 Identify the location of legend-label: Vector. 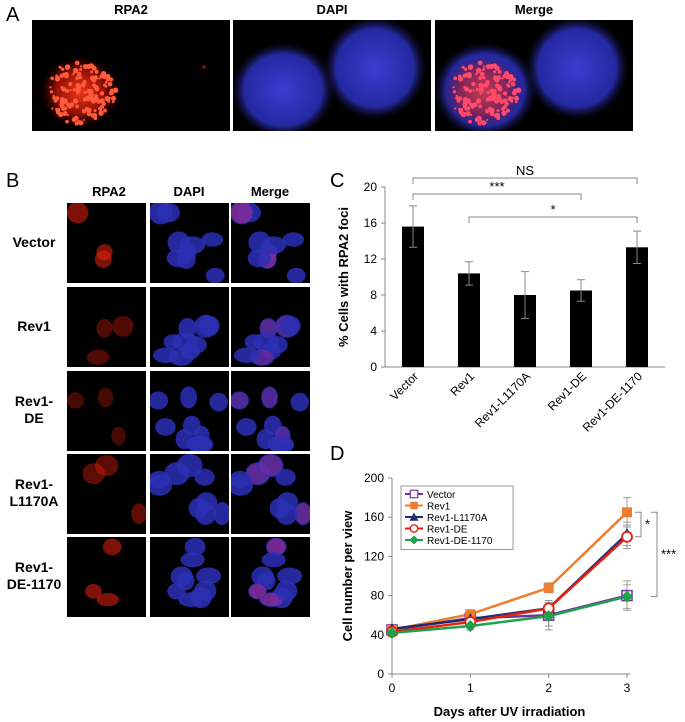
(441, 495).